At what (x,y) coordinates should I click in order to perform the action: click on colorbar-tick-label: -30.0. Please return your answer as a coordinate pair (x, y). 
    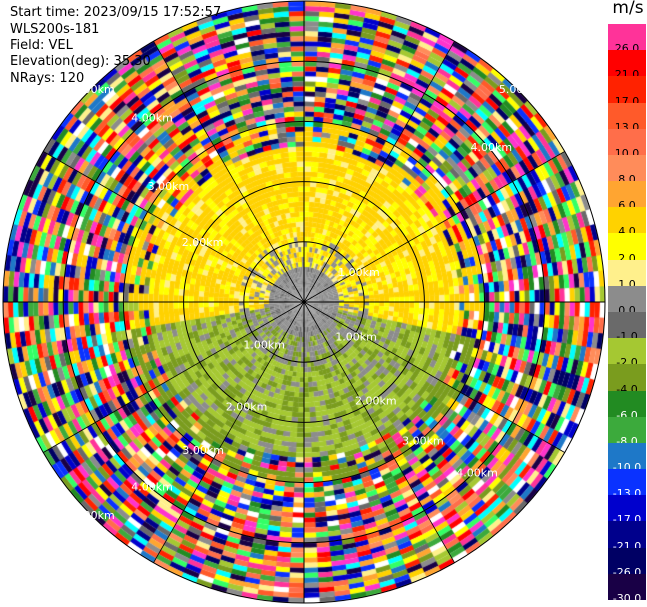
    Looking at the image, I should click on (627, 598).